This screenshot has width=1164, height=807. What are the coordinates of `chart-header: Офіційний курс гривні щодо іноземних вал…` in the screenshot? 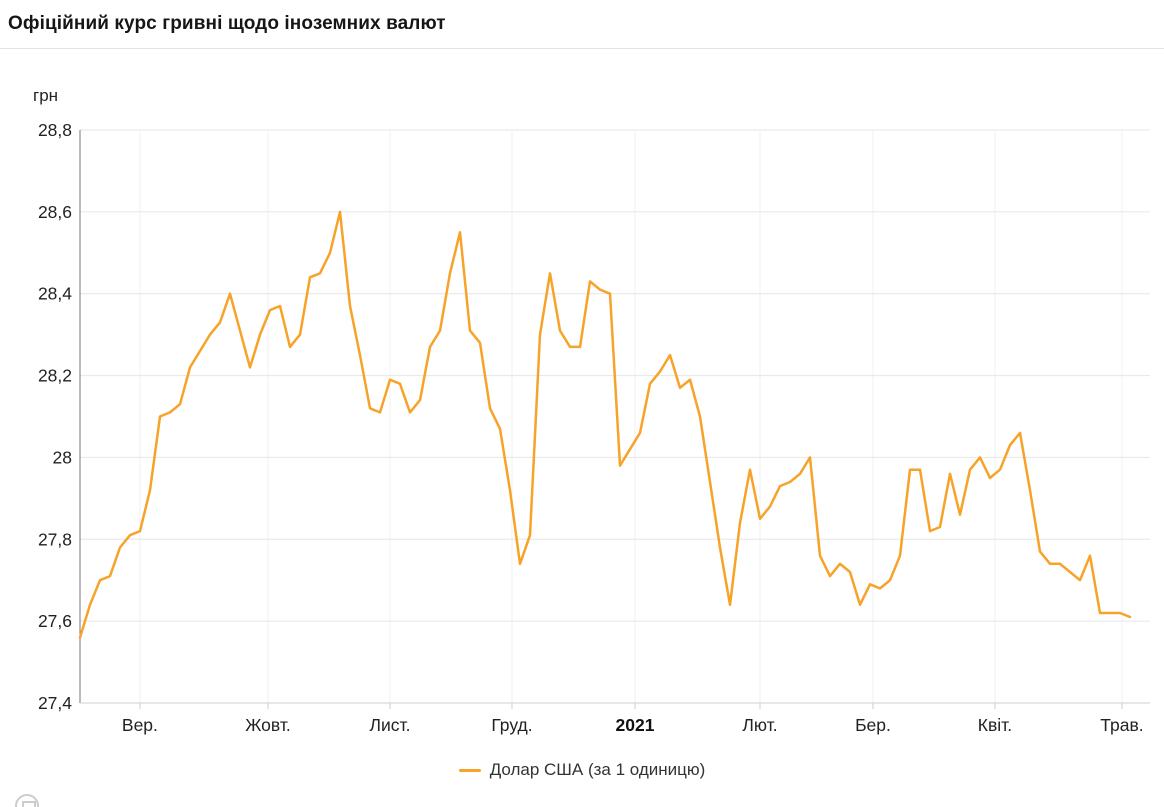 It's located at (582, 24).